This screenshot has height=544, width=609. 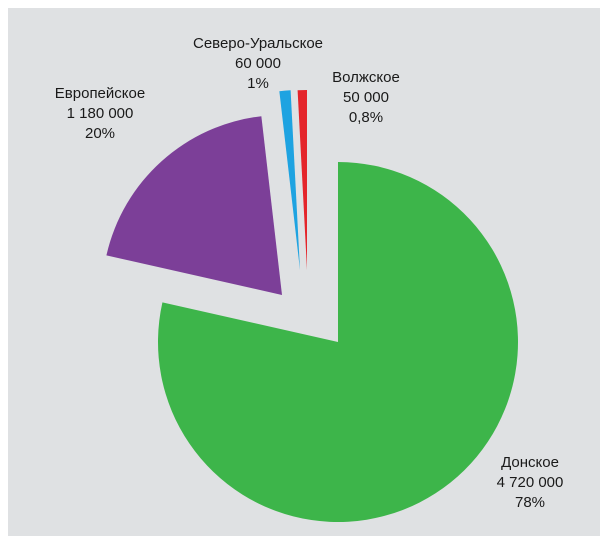 I want to click on percent-label: 0,8%, so click(x=366, y=117).